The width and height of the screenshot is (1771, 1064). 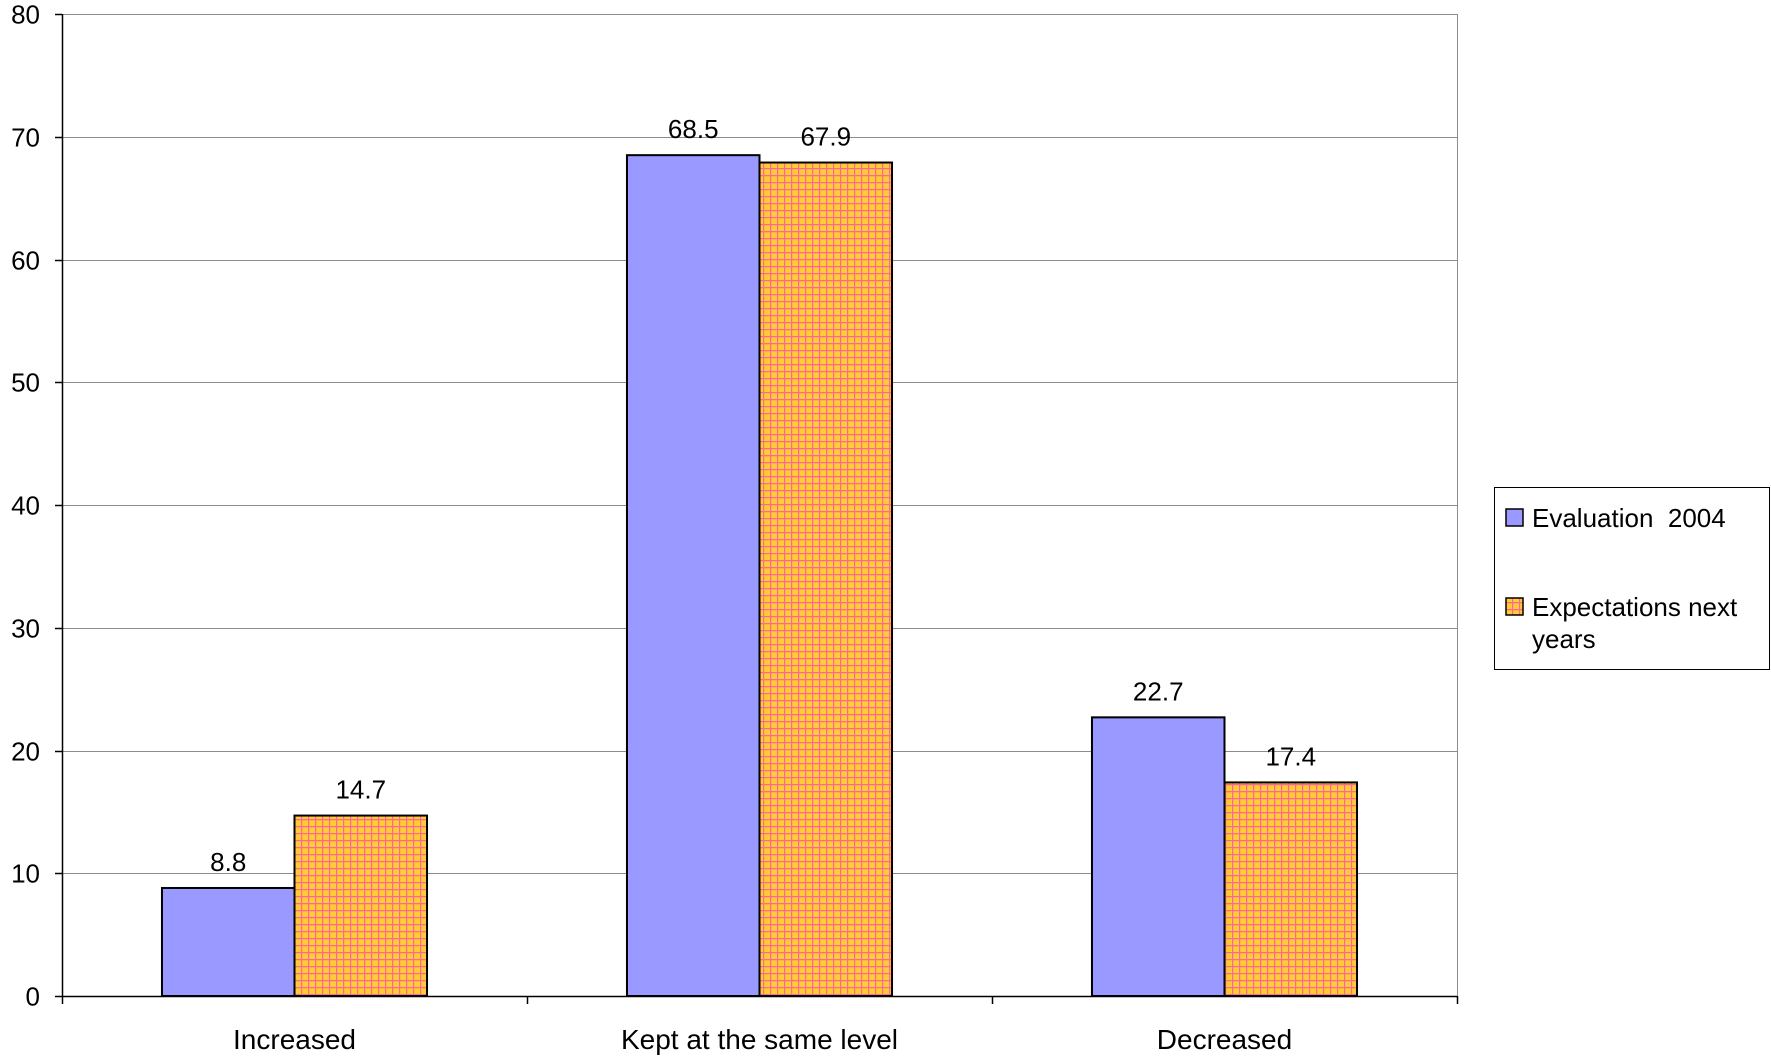 What do you see at coordinates (25, 506) in the screenshot?
I see `y-tick-label: 40` at bounding box center [25, 506].